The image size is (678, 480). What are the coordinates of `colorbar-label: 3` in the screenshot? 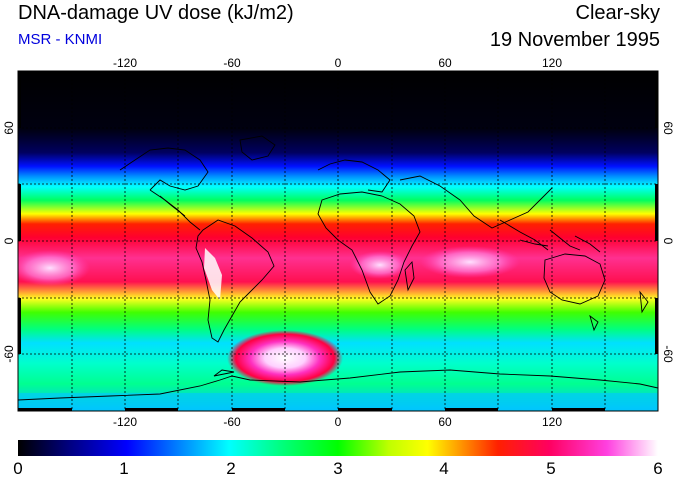 It's located at (338, 468).